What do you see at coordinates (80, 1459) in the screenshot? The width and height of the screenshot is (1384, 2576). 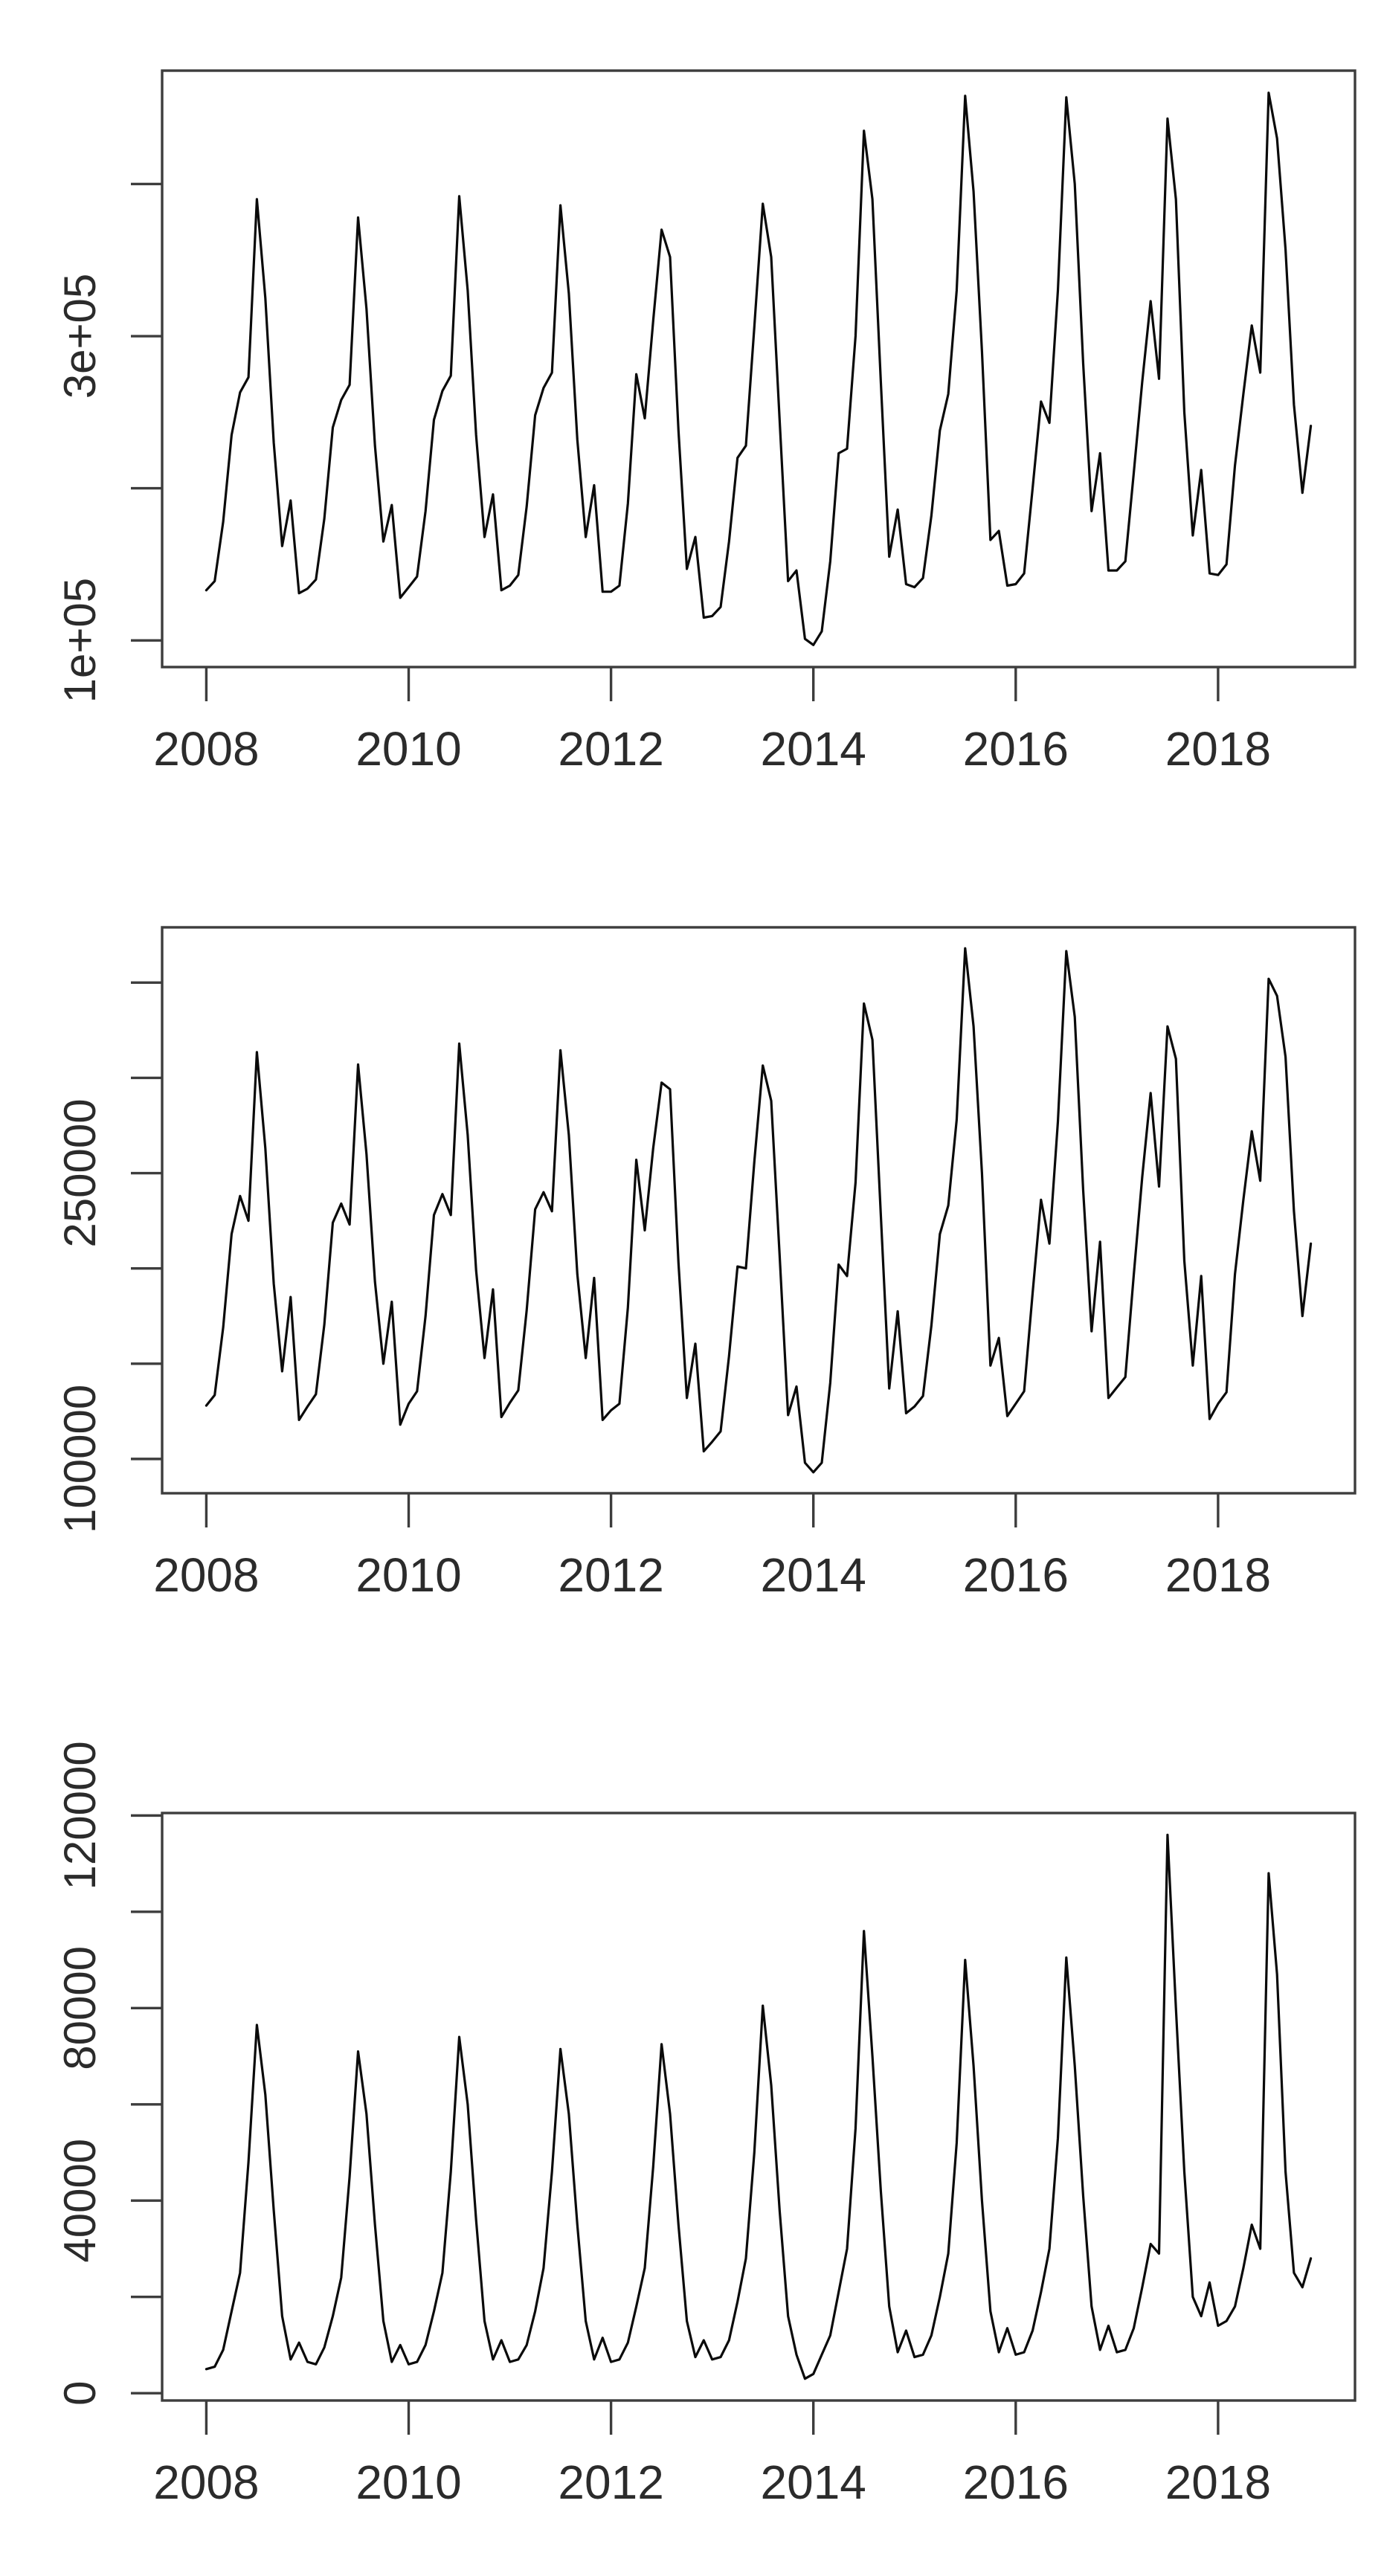 I see `y-axis-tick-label: 100000` at bounding box center [80, 1459].